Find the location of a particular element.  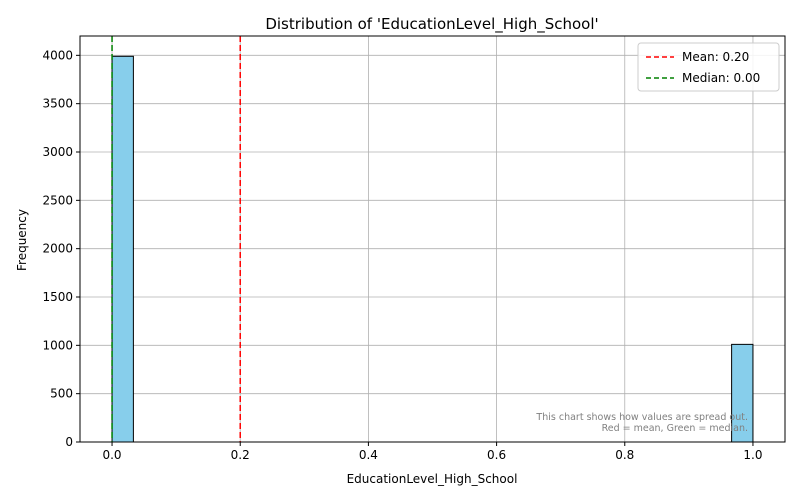

y-tick-label: 1500 is located at coordinates (57, 297).